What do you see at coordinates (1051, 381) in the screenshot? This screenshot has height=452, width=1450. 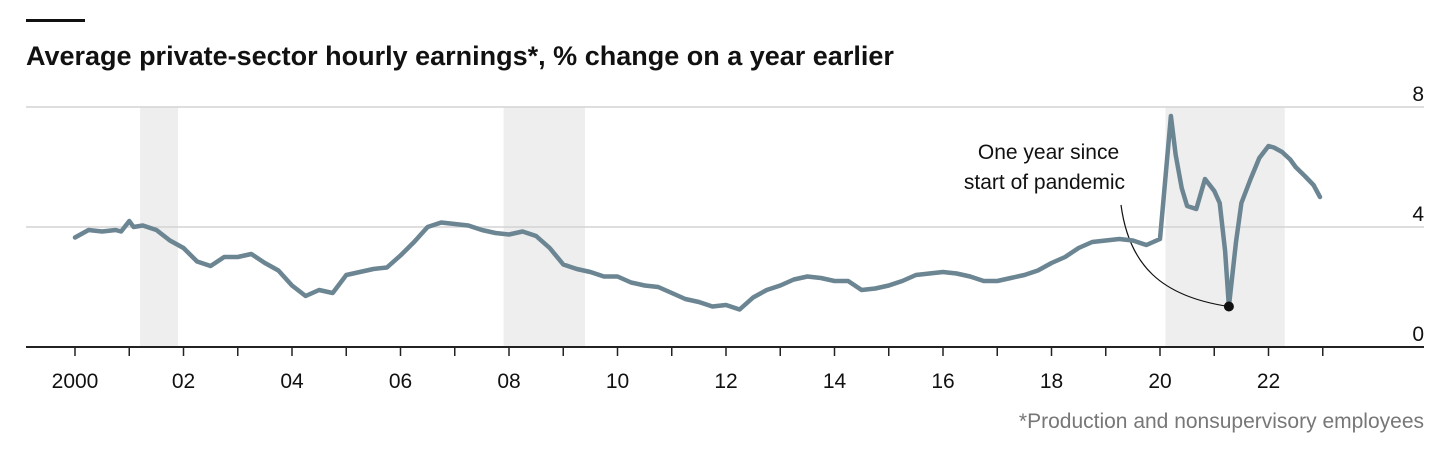 I see `x-tick-label-18: 18` at bounding box center [1051, 381].